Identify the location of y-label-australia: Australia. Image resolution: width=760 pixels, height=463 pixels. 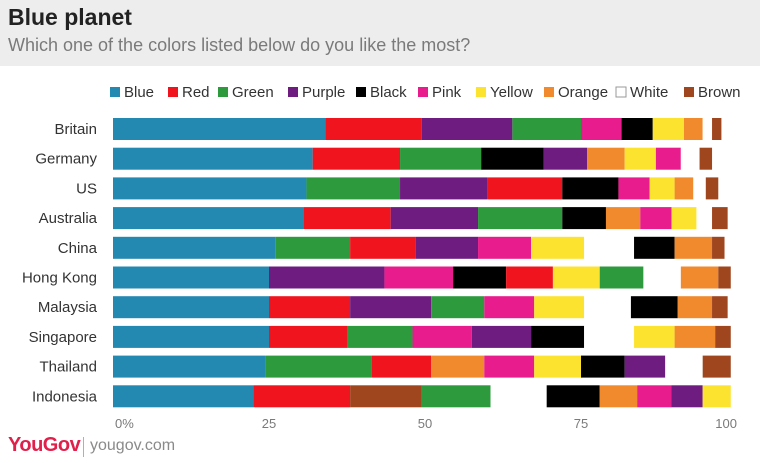
(68, 218).